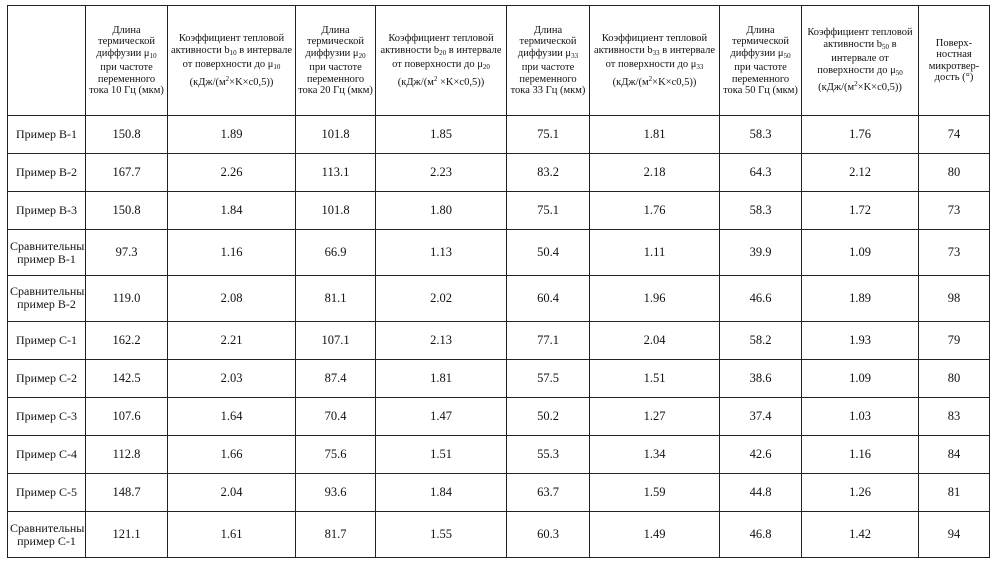  I want to click on table-cell: 2.13, so click(441, 340).